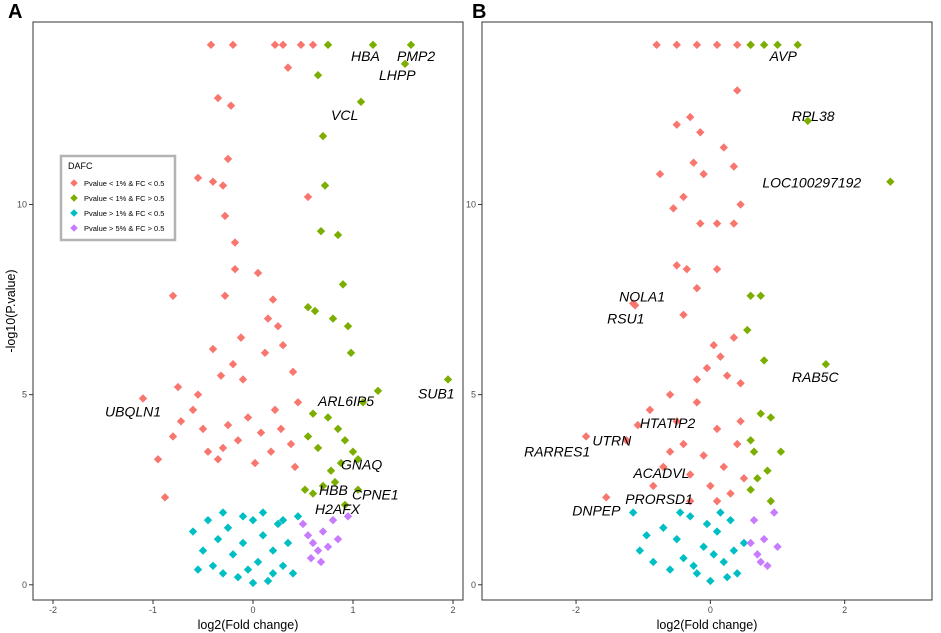  I want to click on x-tick-label: -1, so click(153, 610).